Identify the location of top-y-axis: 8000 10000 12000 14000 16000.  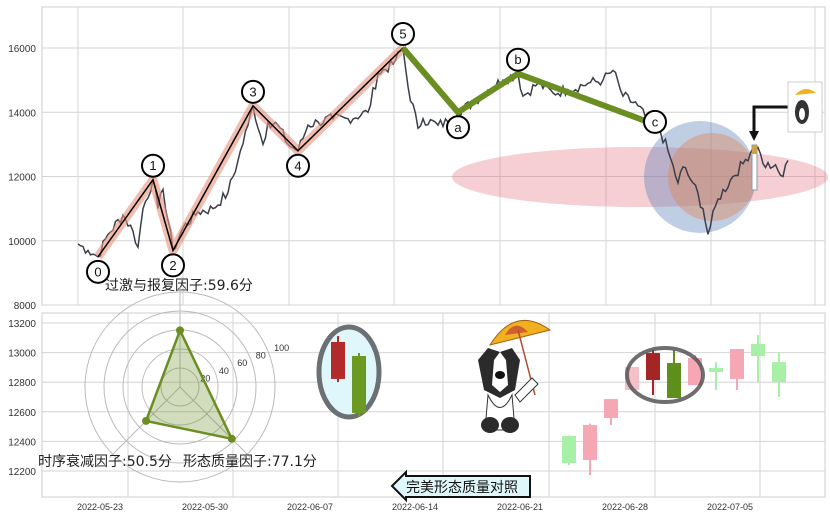
(22, 178).